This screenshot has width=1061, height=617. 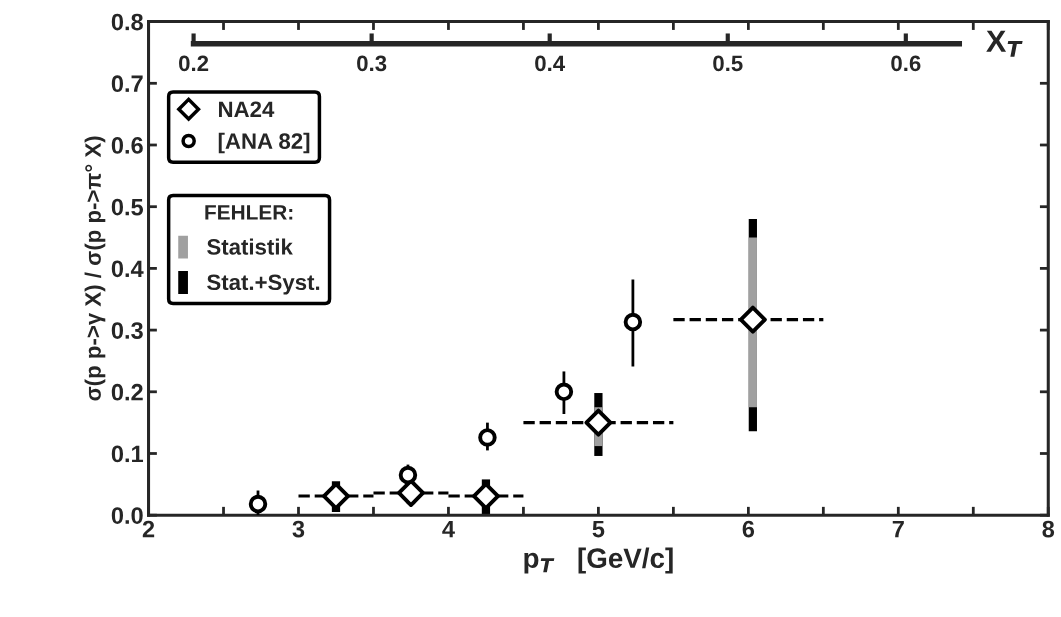 I want to click on y-tick-label: 0.2, so click(x=127, y=392).